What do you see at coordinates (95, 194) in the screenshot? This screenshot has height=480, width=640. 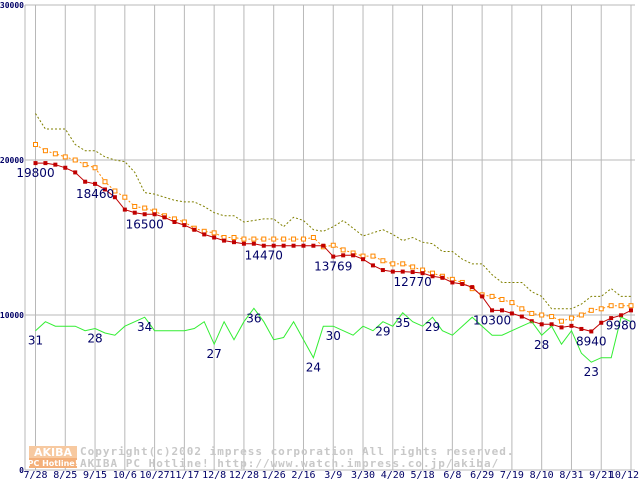 I see `data-label-min: 18460` at bounding box center [95, 194].